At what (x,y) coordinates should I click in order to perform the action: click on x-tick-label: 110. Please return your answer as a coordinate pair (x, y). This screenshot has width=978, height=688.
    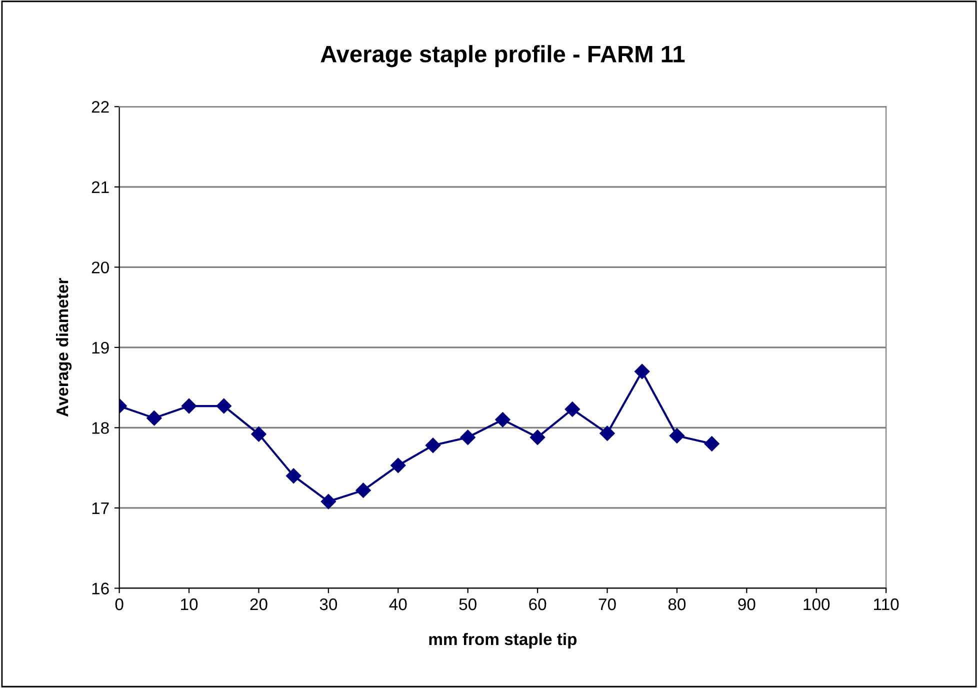
    Looking at the image, I should click on (886, 604).